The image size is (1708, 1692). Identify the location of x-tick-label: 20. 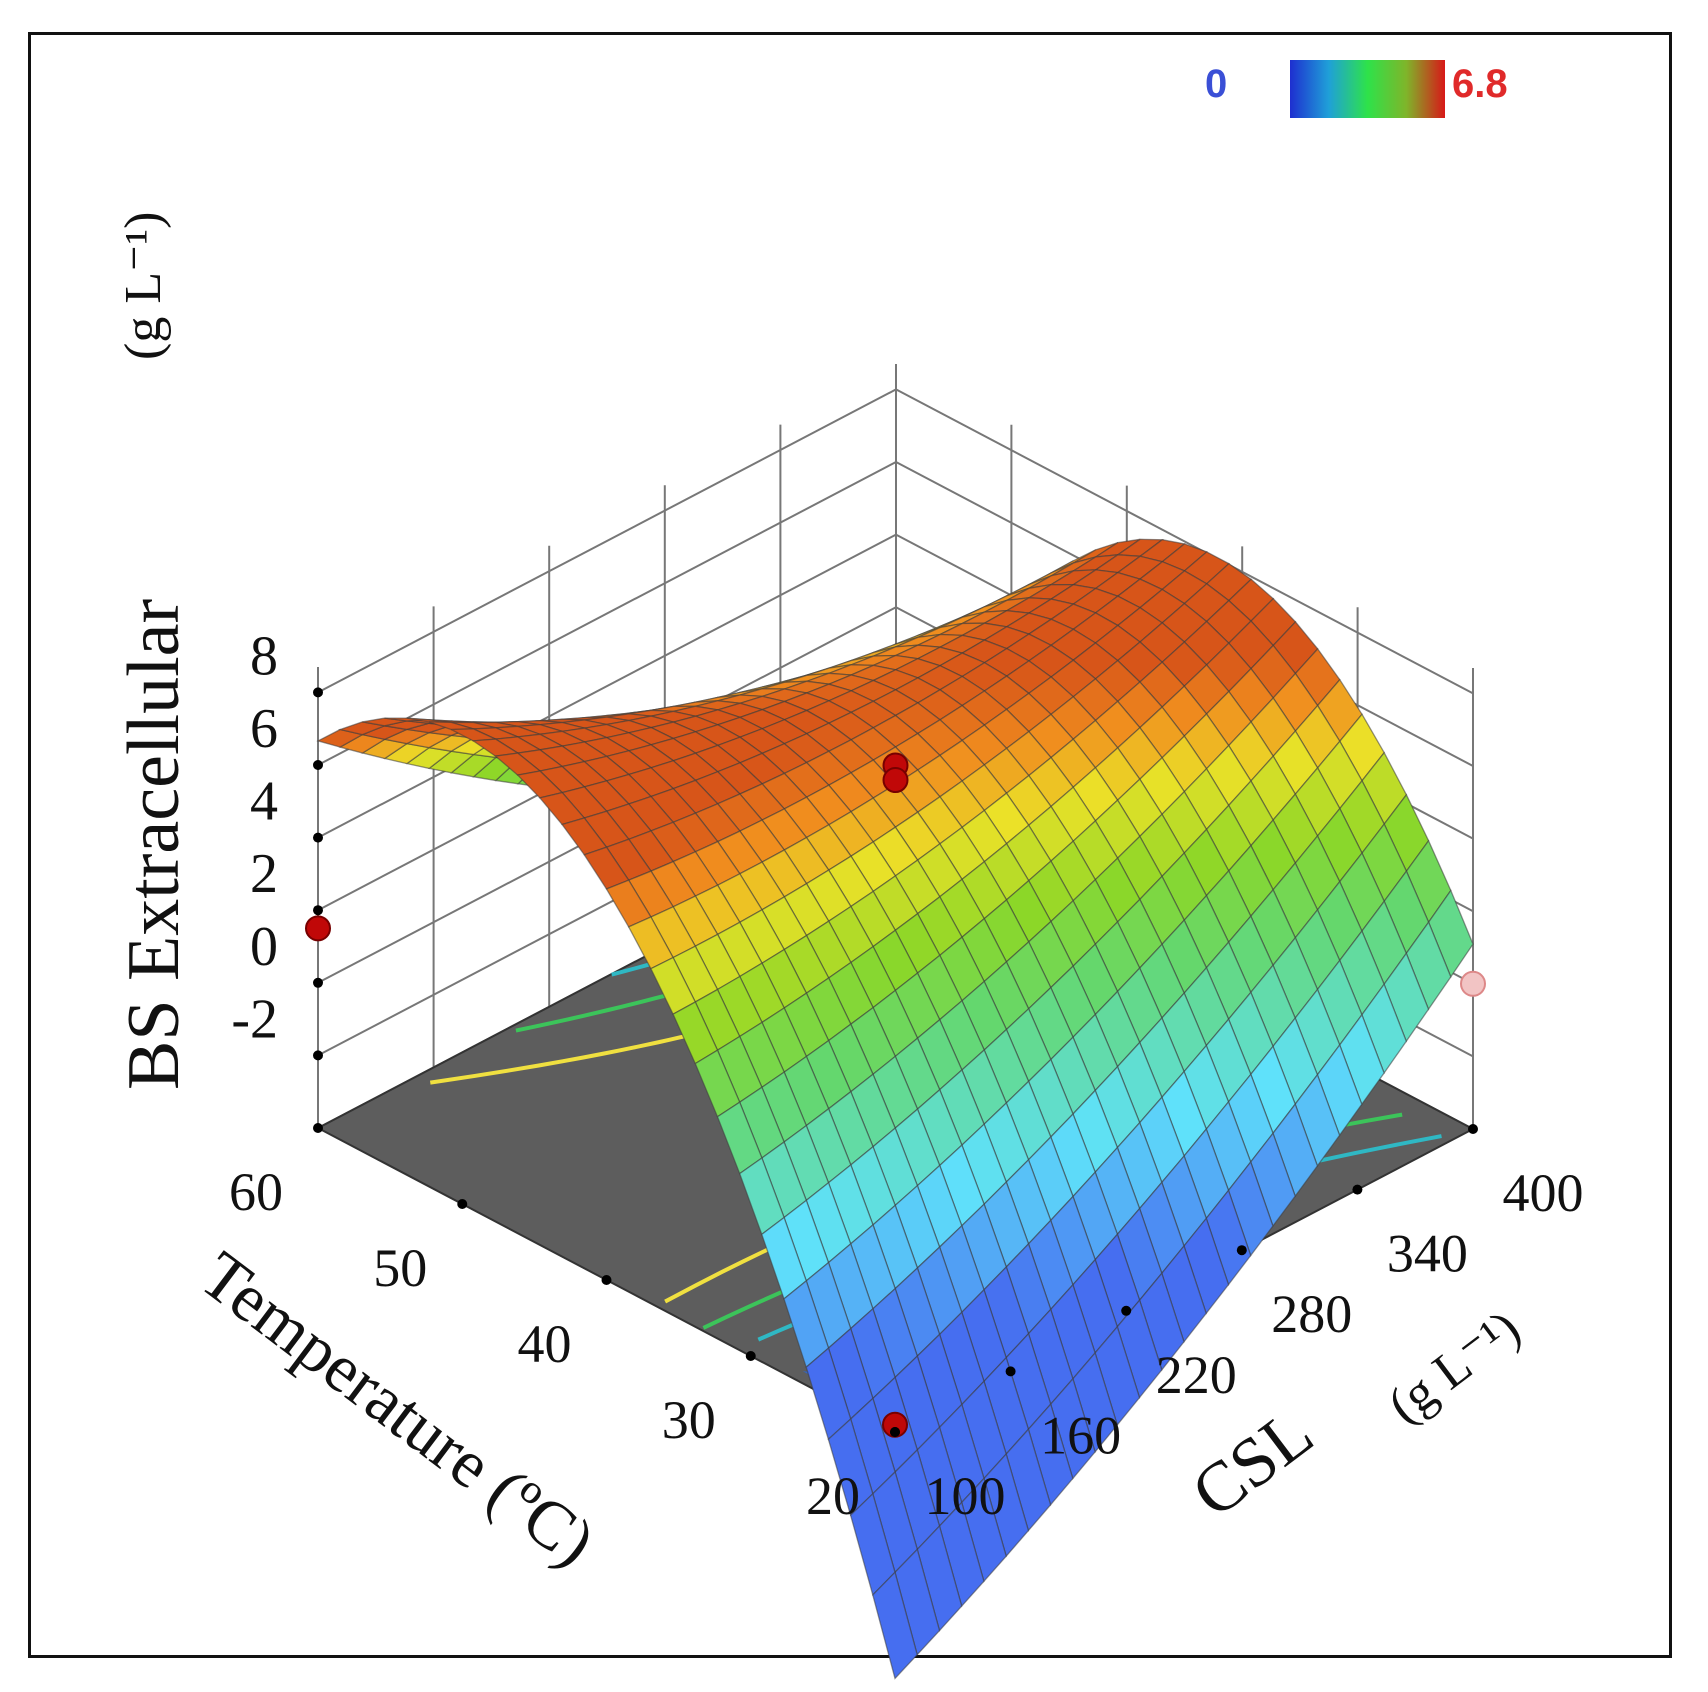
(833, 1496).